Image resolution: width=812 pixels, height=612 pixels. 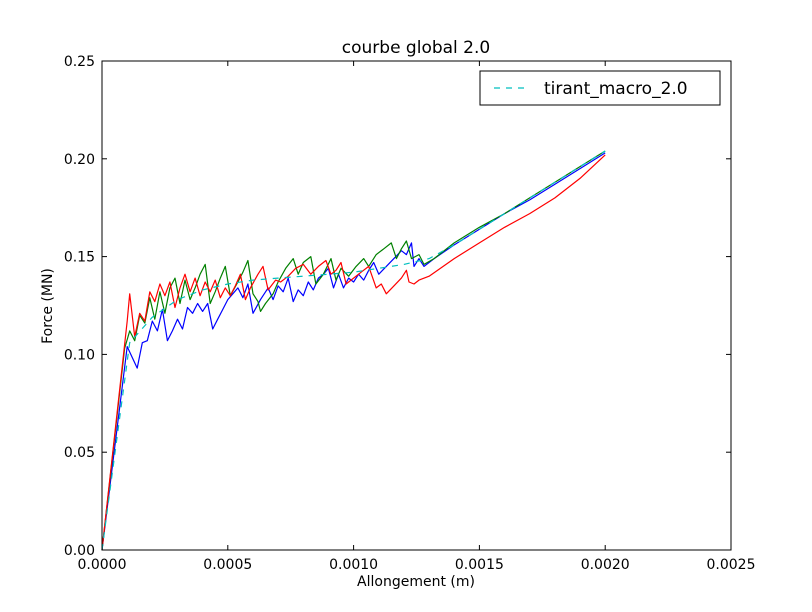 What do you see at coordinates (79, 453) in the screenshot?
I see `y-tick-label: 0.05` at bounding box center [79, 453].